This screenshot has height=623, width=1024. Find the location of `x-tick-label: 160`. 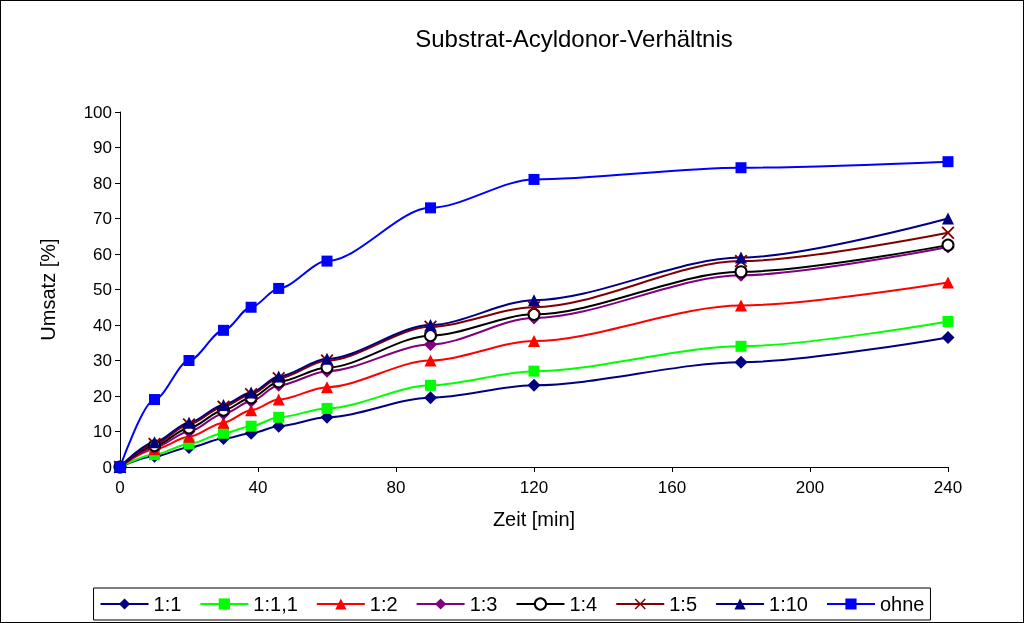

x-tick-label: 160 is located at coordinates (672, 487).